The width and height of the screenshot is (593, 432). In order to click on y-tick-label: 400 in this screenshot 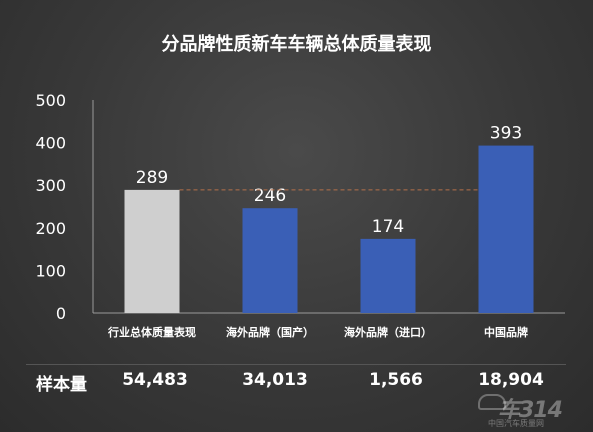, I will do `click(50, 143)`.